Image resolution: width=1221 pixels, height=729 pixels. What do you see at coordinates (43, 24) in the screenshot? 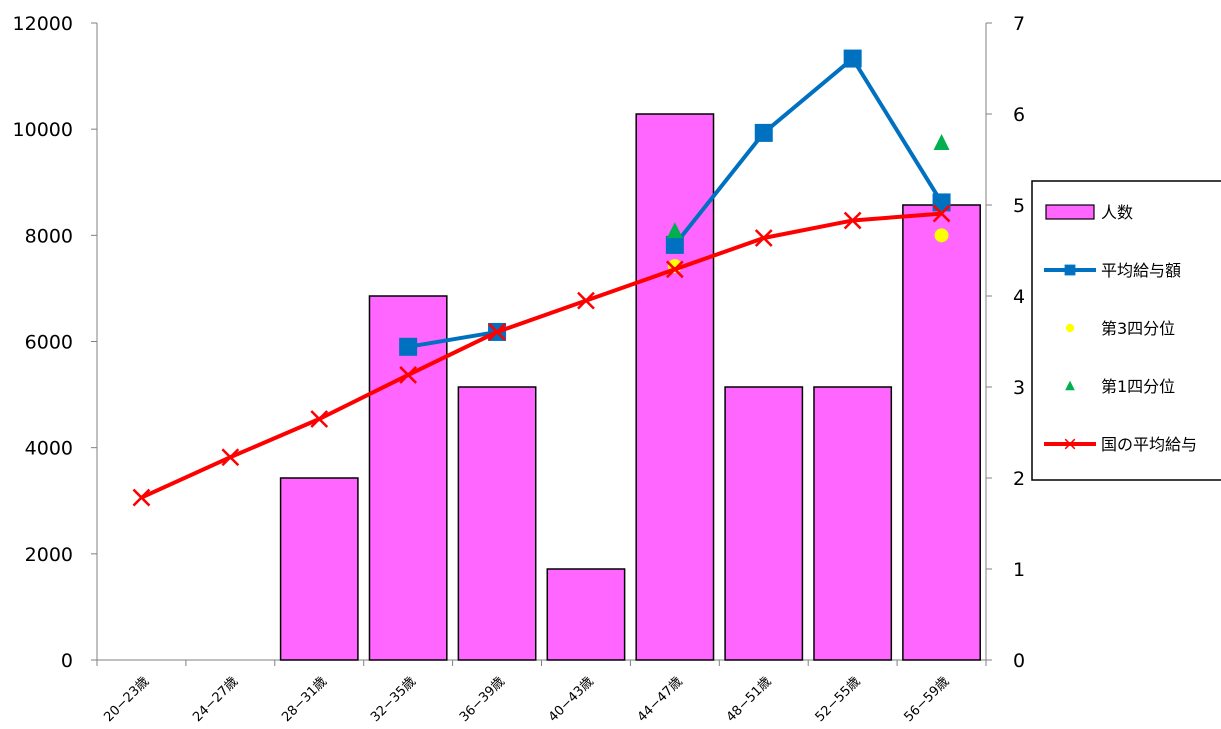
I see `left-axis-tick-label: 12000` at bounding box center [43, 24].